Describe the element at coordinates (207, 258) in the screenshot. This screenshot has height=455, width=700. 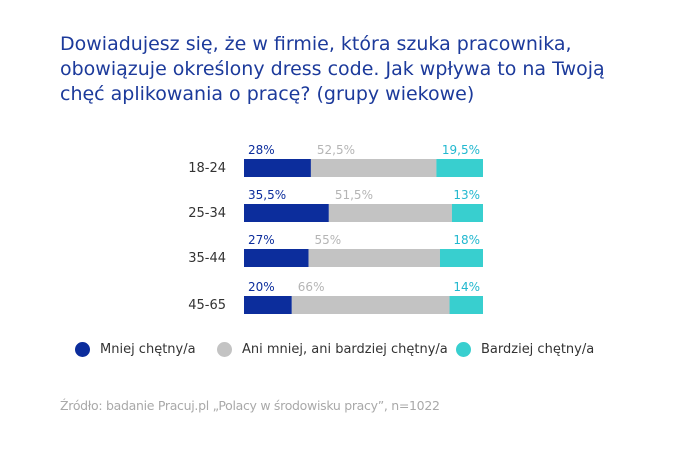
I see `category-label: 35-44` at that location.